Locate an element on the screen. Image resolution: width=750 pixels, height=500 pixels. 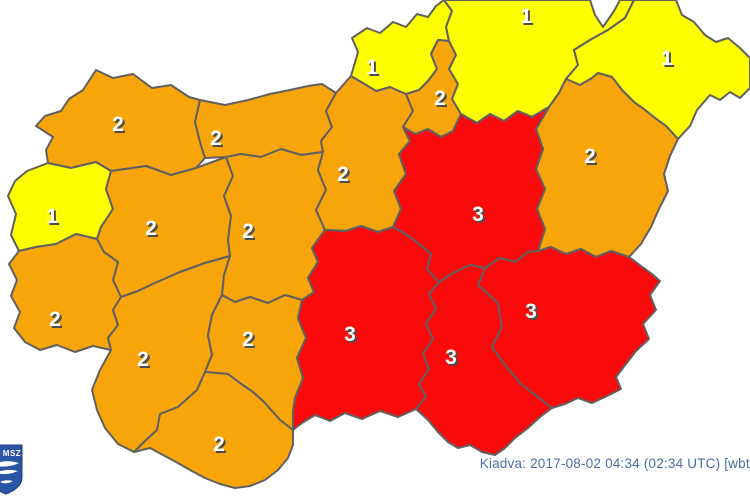
label-shadow-zala: 2 is located at coordinates (57, 321).